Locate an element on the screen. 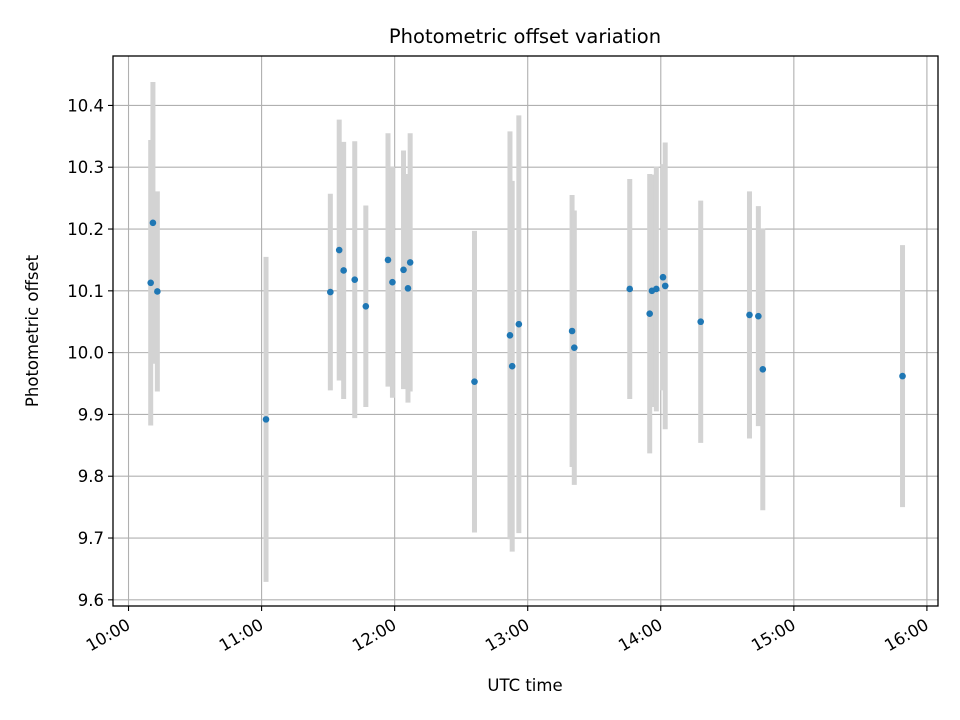 The image size is (960, 720). y-tick-label: 10.2 is located at coordinates (85, 229).